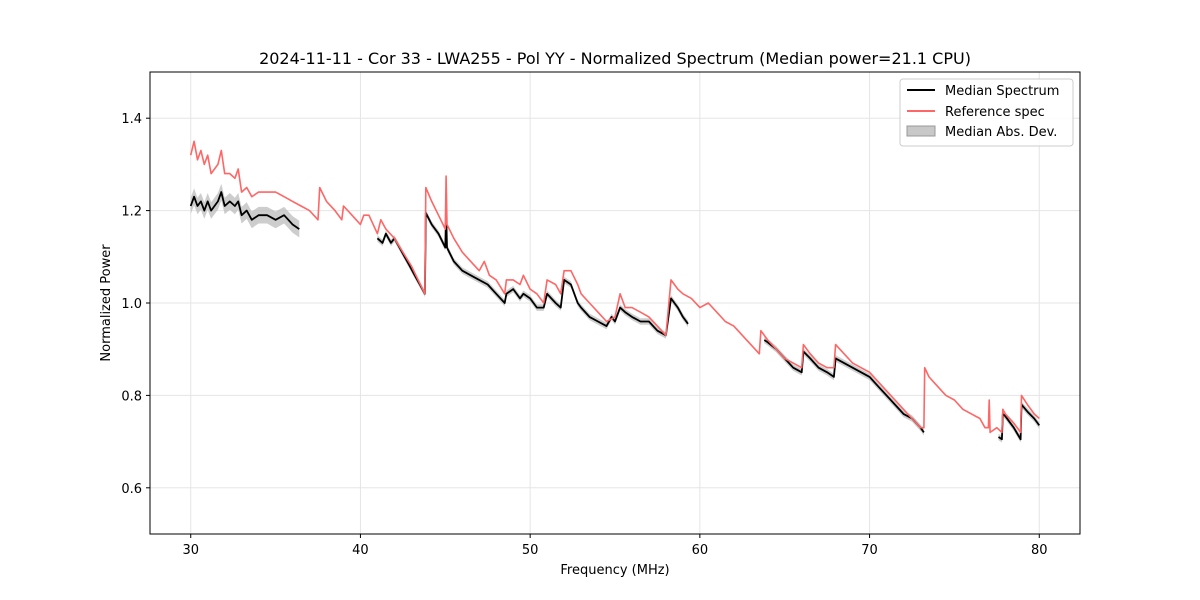  I want to click on y-tick-label: 0.6, so click(131, 489).